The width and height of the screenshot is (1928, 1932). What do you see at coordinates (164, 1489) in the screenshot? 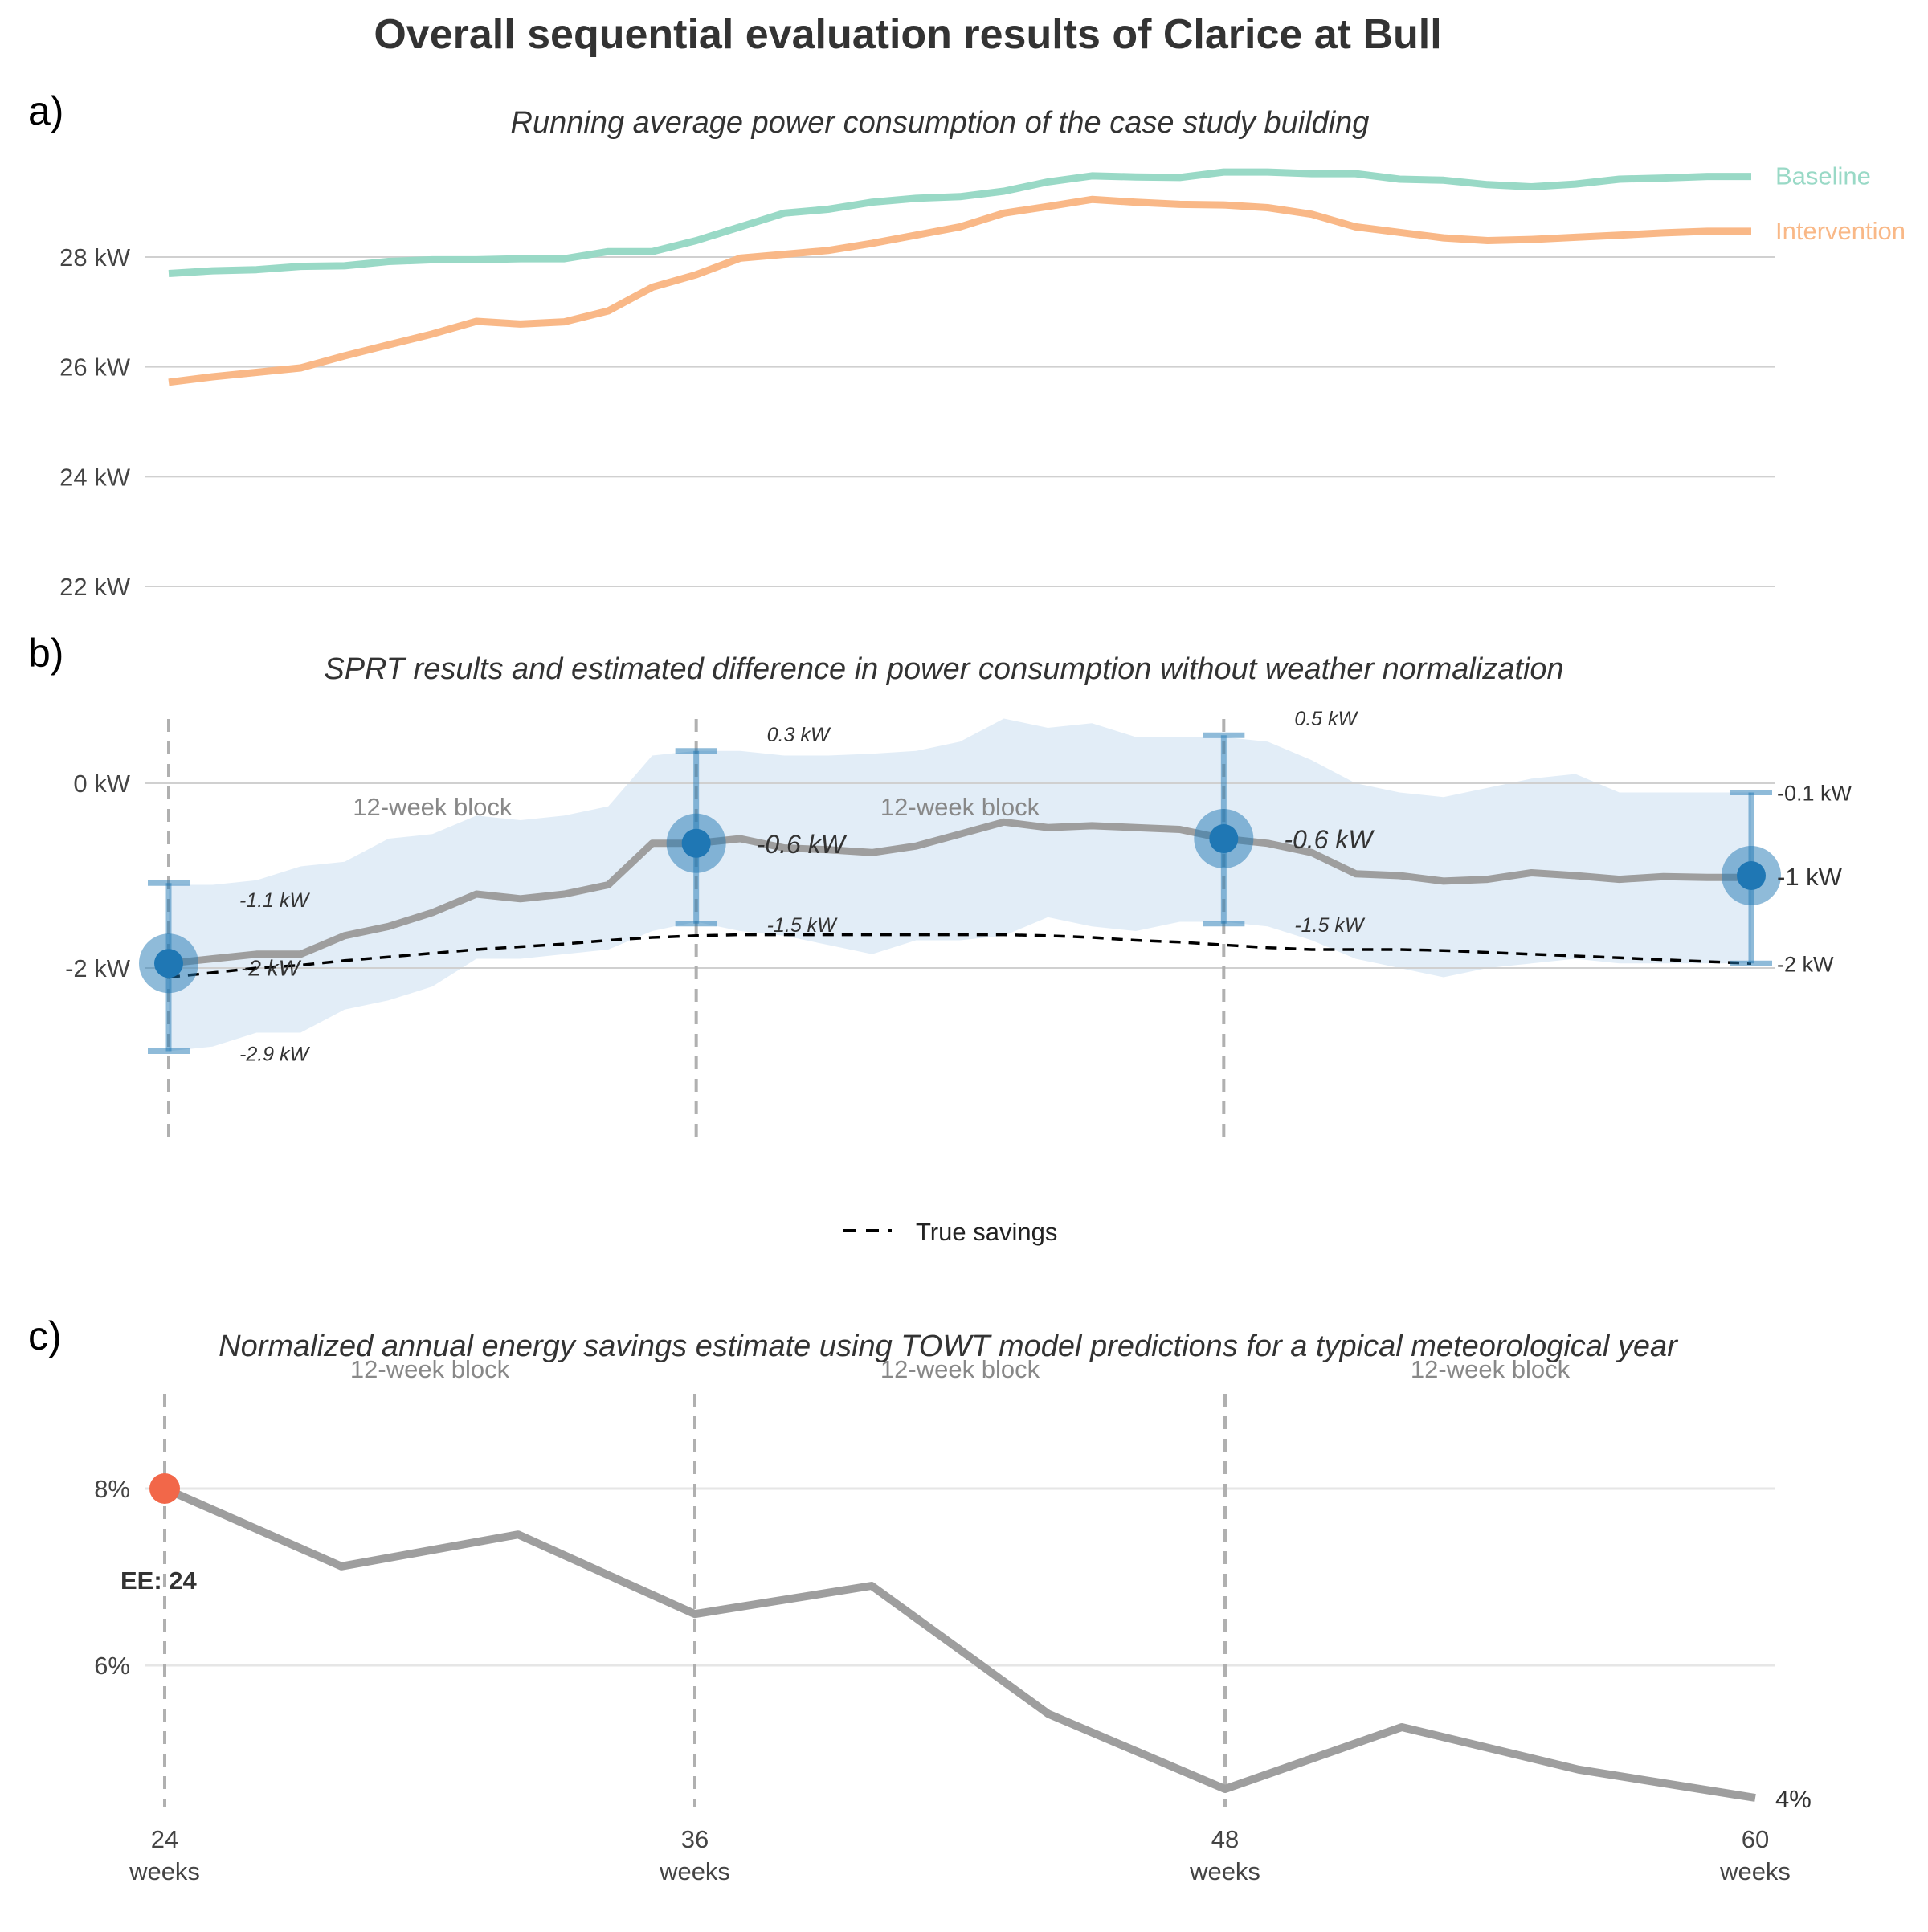
I see `early-evaluation-point` at bounding box center [164, 1489].